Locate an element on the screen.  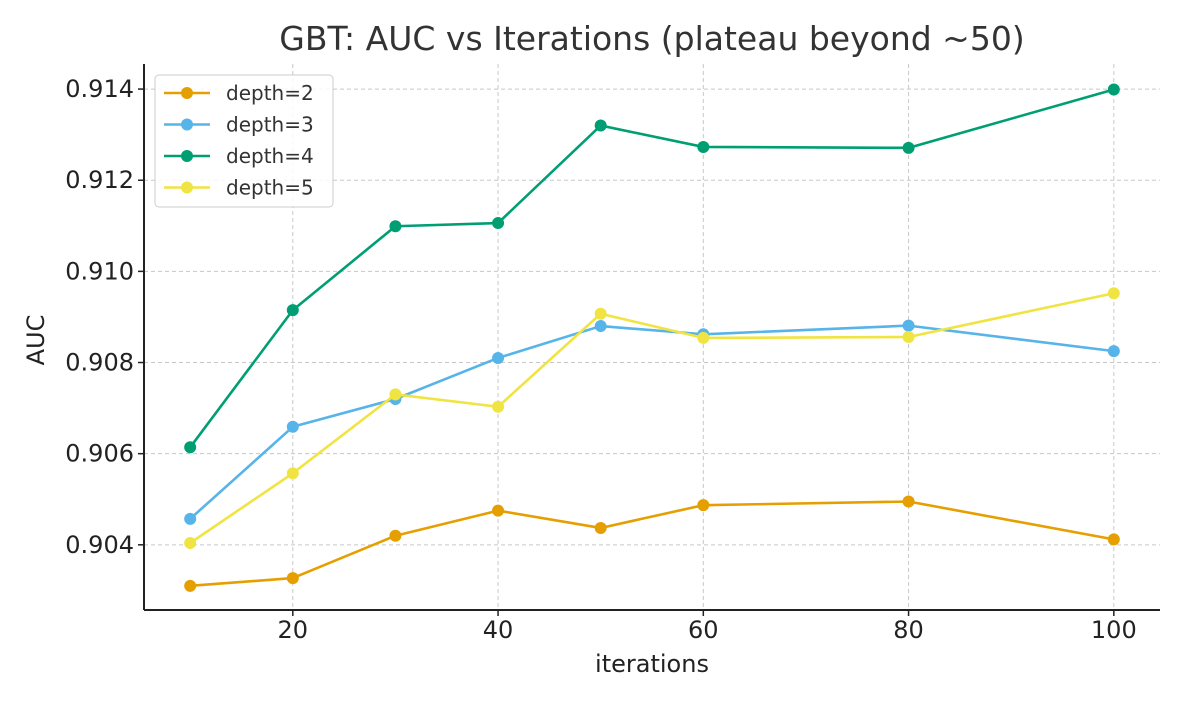
legend: depth=2 depth=3 depth=4 depth=5 is located at coordinates (244, 141).